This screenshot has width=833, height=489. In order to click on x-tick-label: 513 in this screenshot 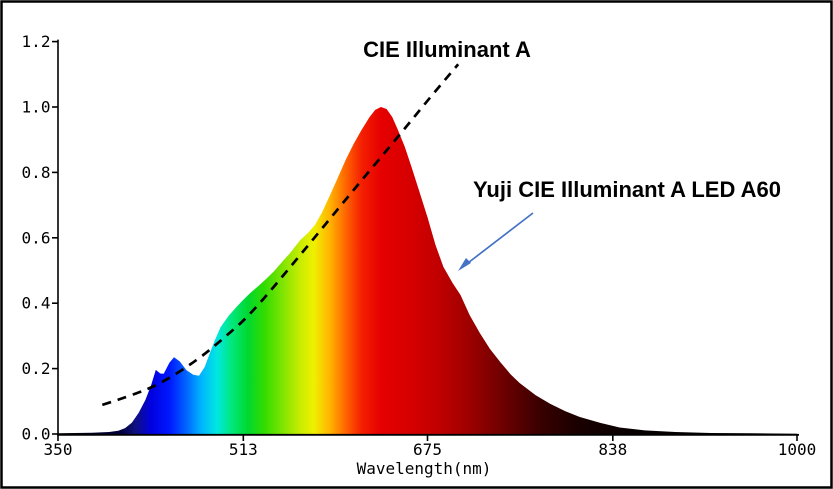, I will do `click(243, 449)`.